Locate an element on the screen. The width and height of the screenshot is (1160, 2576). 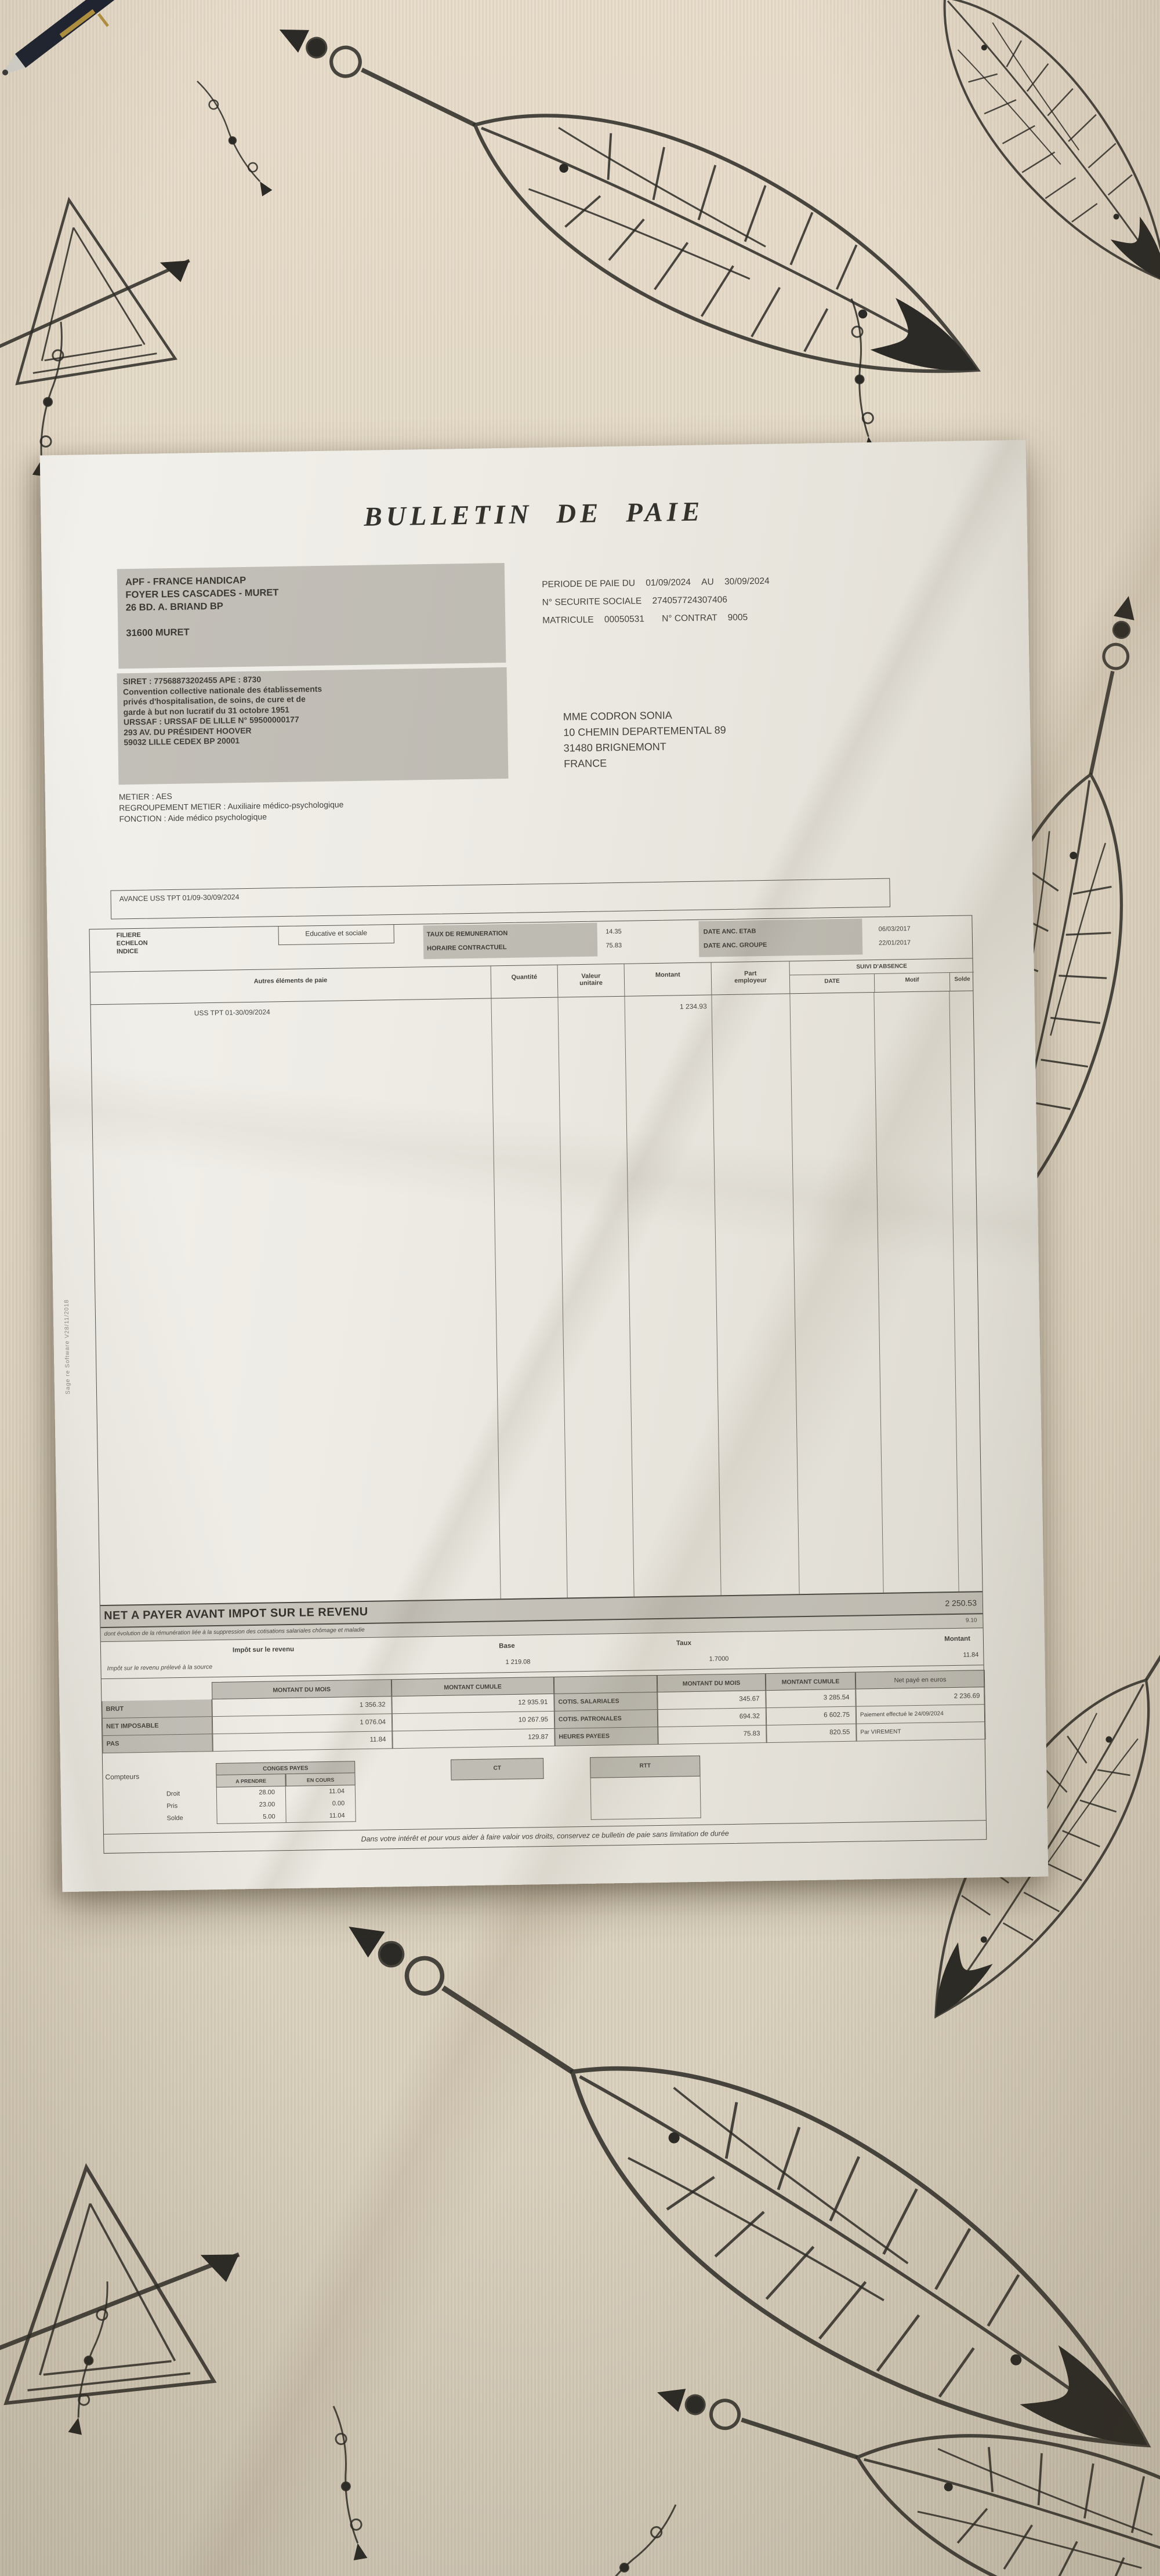
counters-title: Compteurs is located at coordinates (122, 1777).